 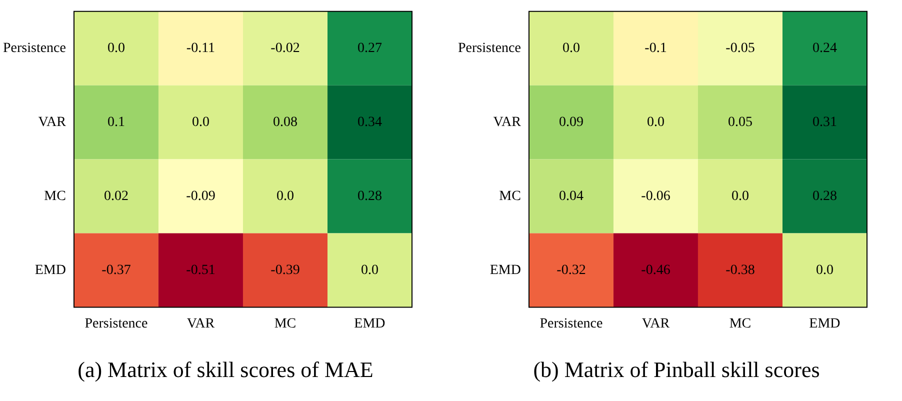 What do you see at coordinates (369, 48) in the screenshot?
I see `data-label: 0.27` at bounding box center [369, 48].